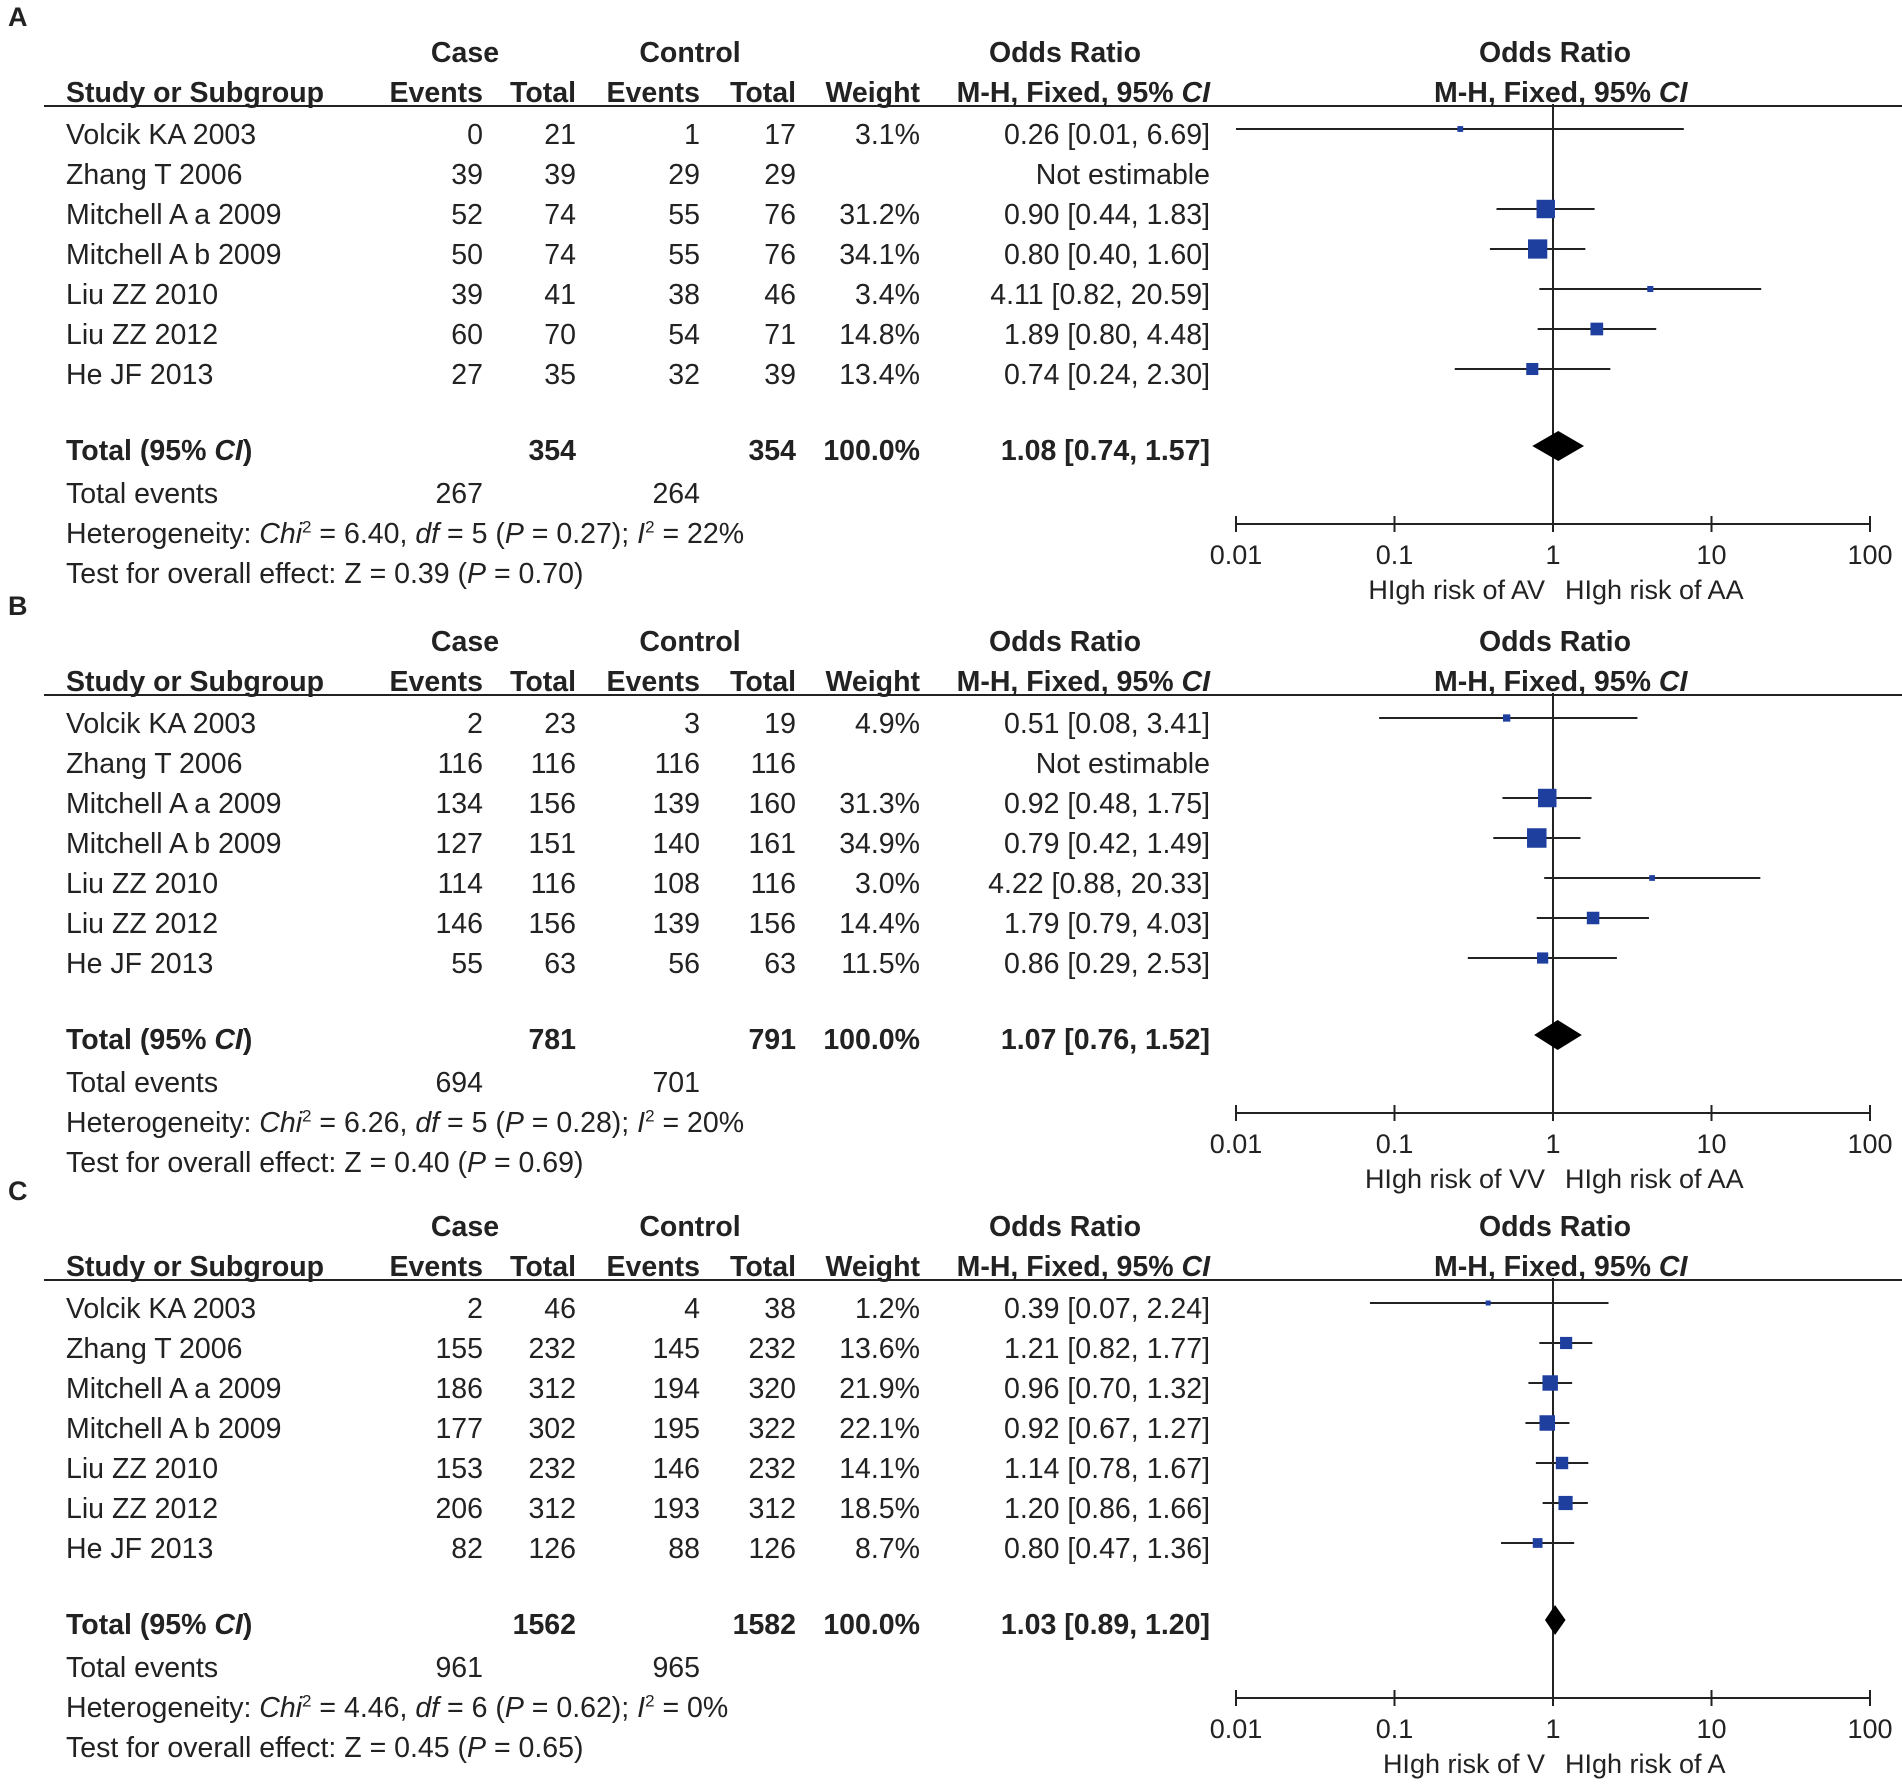 Image resolution: width=1902 pixels, height=1786 pixels. I want to click on header-rule, so click(973, 695).